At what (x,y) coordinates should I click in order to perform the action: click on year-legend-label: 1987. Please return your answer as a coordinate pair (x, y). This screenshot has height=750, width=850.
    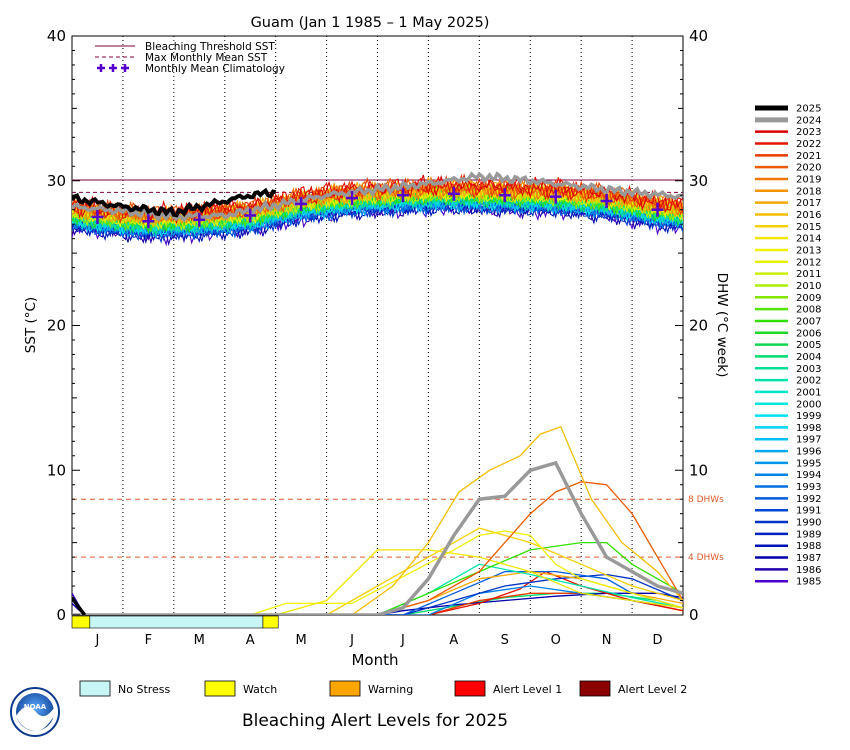
    Looking at the image, I should click on (808, 558).